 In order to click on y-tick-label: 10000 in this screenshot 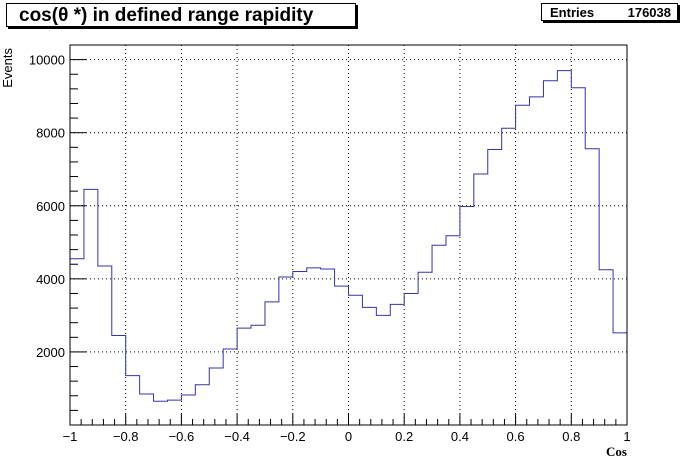, I will do `click(47, 60)`.